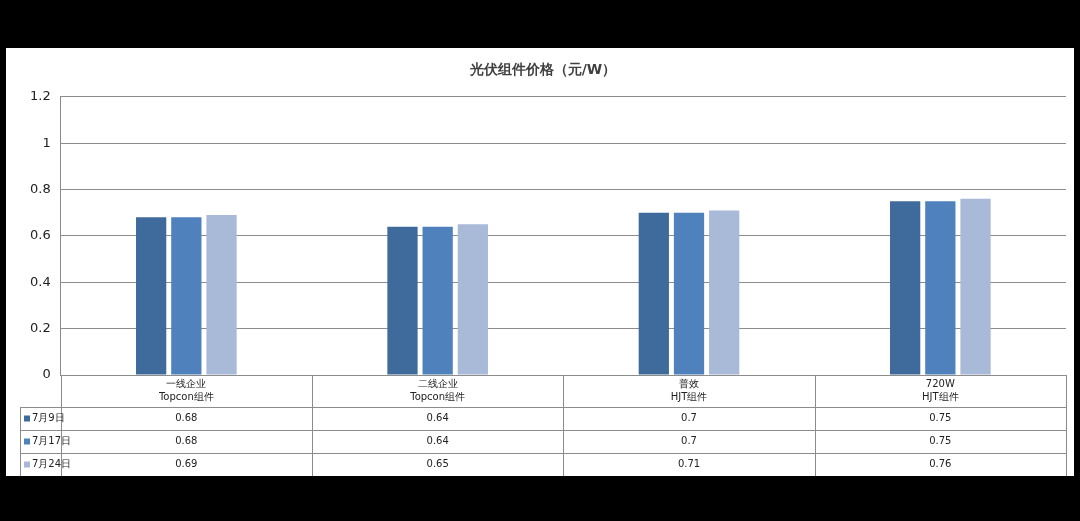 The height and width of the screenshot is (521, 1080). What do you see at coordinates (48, 418) in the screenshot?
I see `legend-label: 7月9日` at bounding box center [48, 418].